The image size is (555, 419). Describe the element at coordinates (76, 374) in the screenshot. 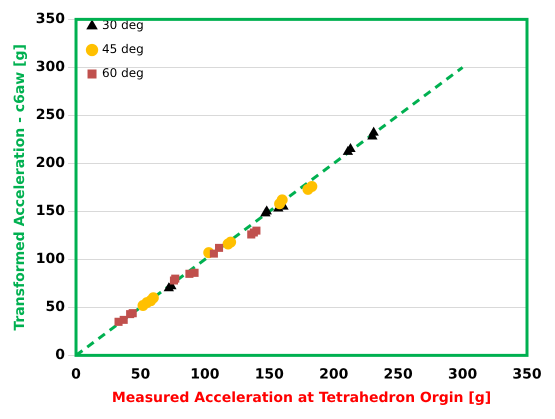

I see `x-tick-label: 0` at that location.